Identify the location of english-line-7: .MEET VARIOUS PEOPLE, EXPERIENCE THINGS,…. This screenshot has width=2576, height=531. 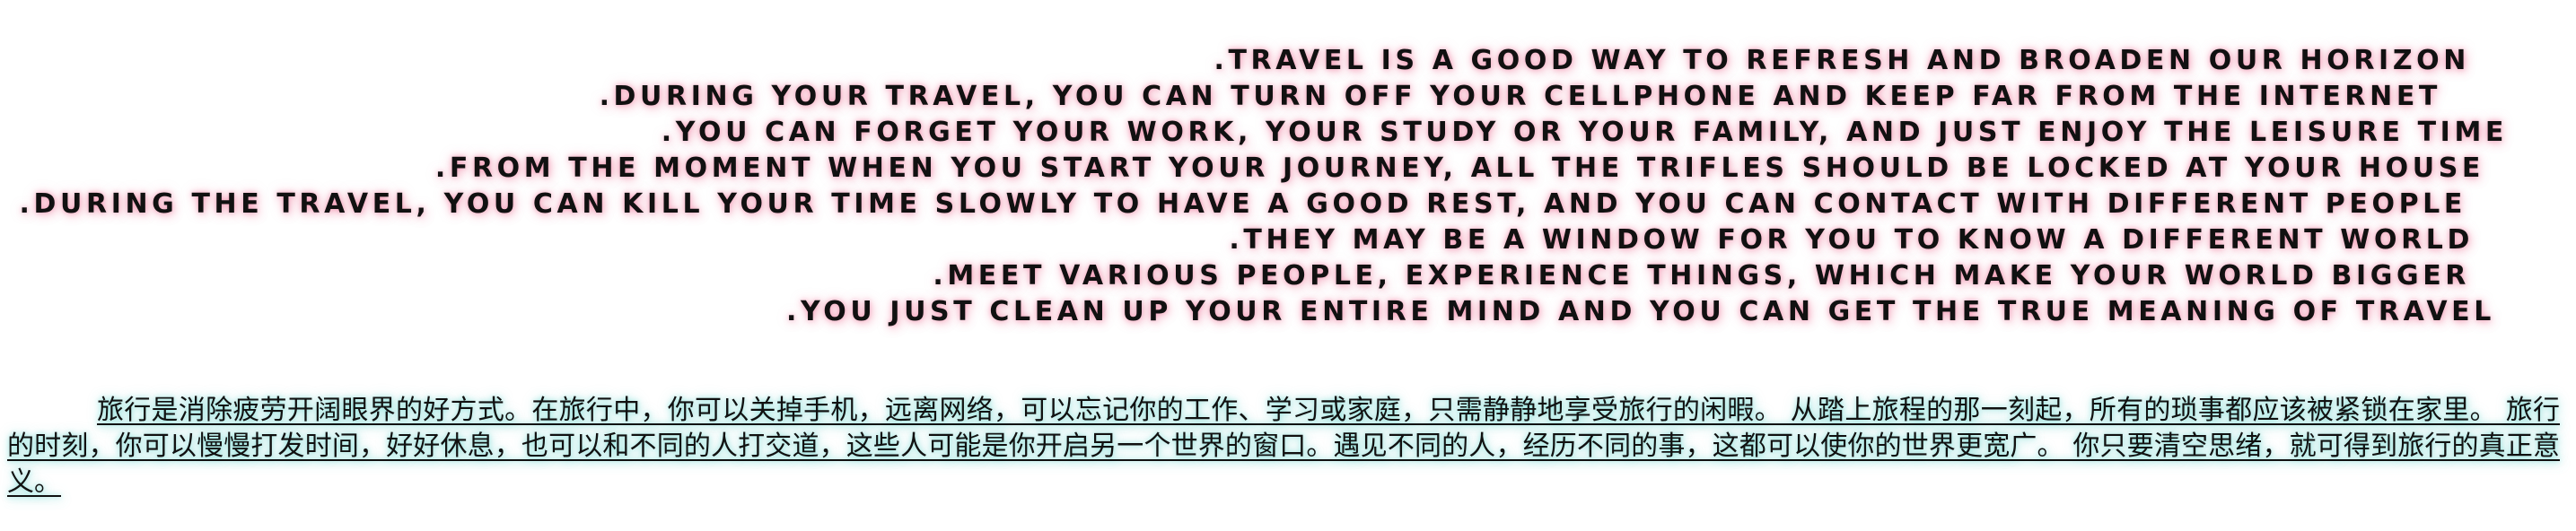
(1701, 276).